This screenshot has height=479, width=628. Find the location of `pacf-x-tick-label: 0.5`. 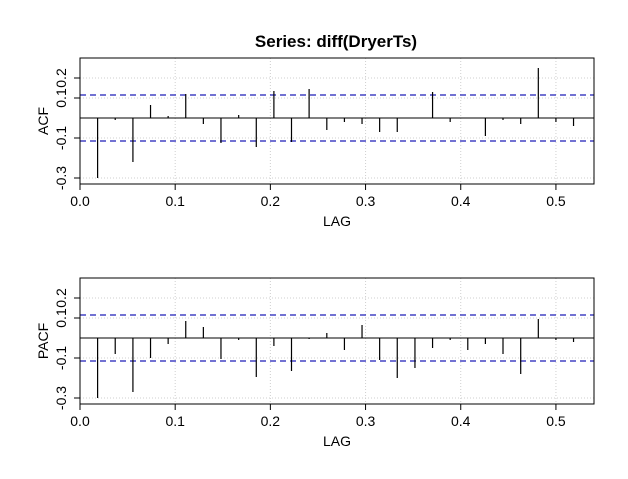

pacf-x-tick-label: 0.5 is located at coordinates (556, 421).